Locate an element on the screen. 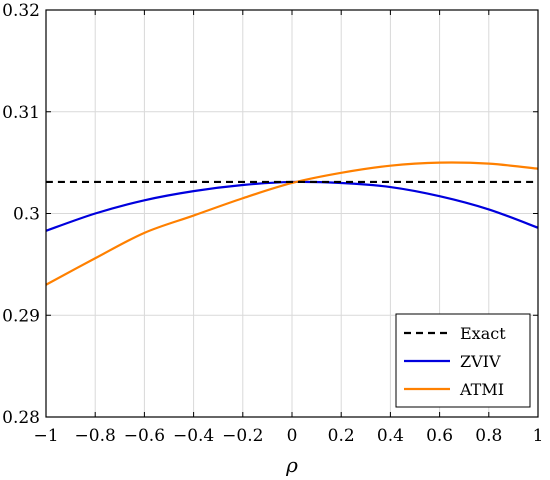  y-tick-label: 0.3 is located at coordinates (26, 215).